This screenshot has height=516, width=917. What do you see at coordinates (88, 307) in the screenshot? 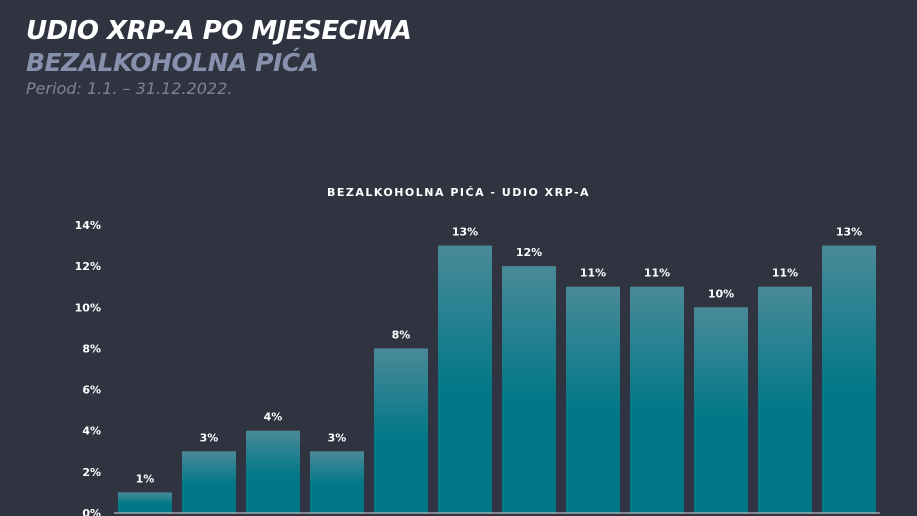
I see `y-tick-label: 10%` at bounding box center [88, 307].